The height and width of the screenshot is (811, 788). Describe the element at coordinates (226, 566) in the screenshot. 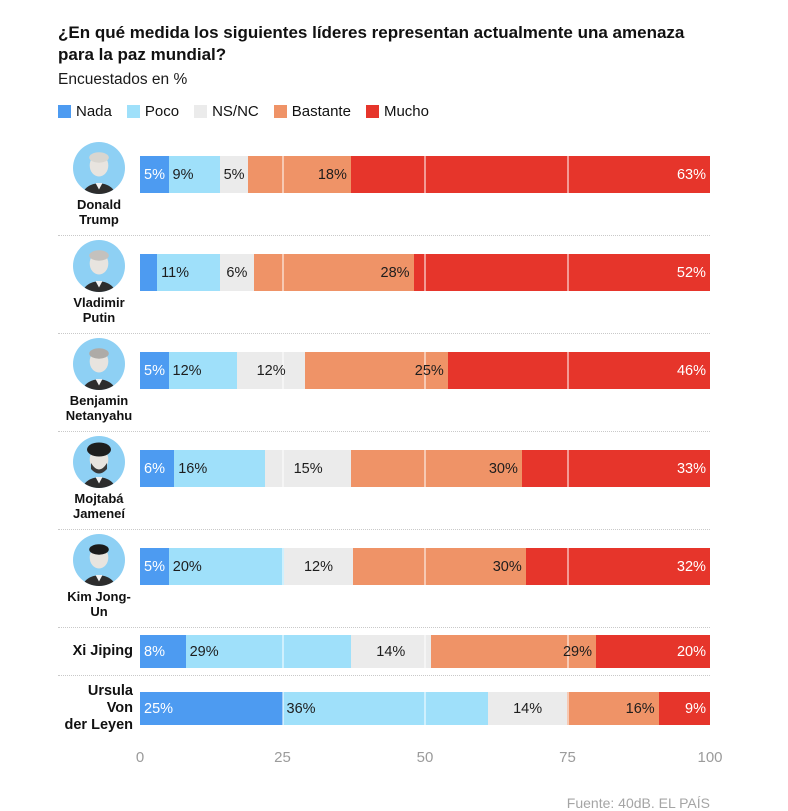

I see `bar-segment-poco: 20%` at that location.